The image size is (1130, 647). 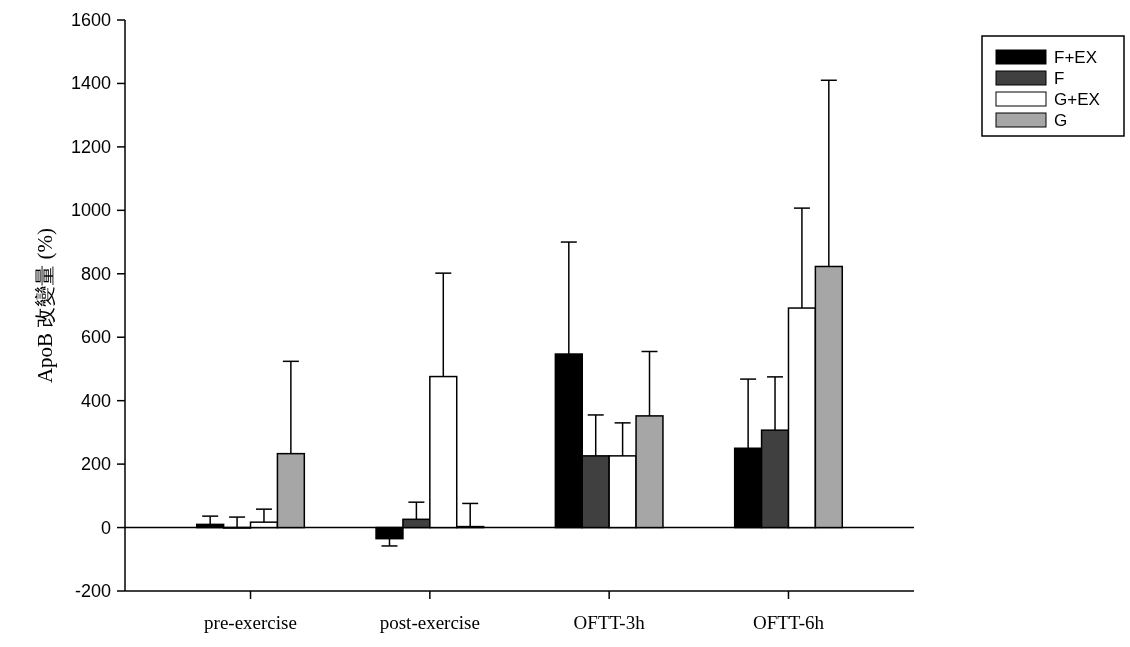 I want to click on x-tick-label: OFTT-6h, so click(x=788, y=622).